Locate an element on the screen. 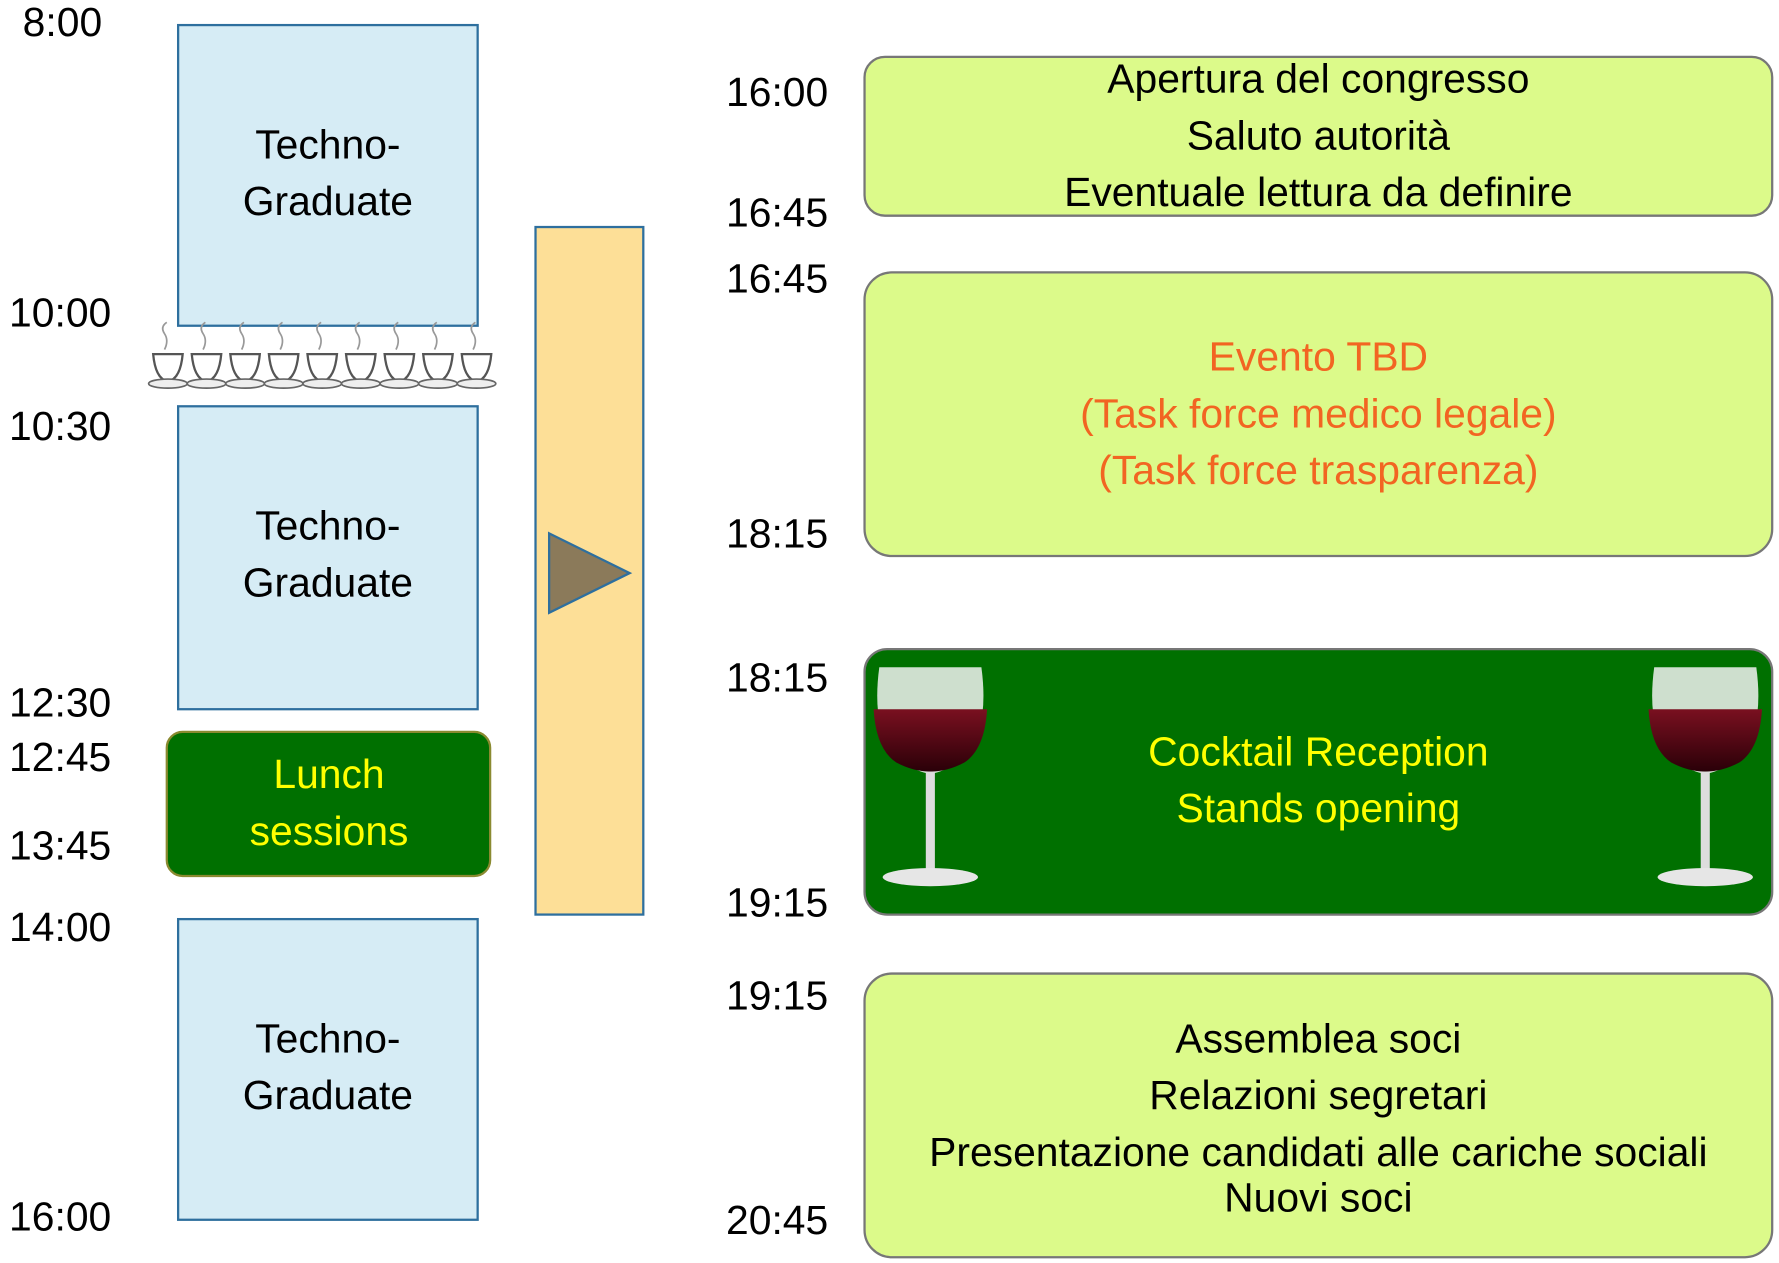 The width and height of the screenshot is (1779, 1263). session-text: (Task force trasparenza) is located at coordinates (1318, 470).